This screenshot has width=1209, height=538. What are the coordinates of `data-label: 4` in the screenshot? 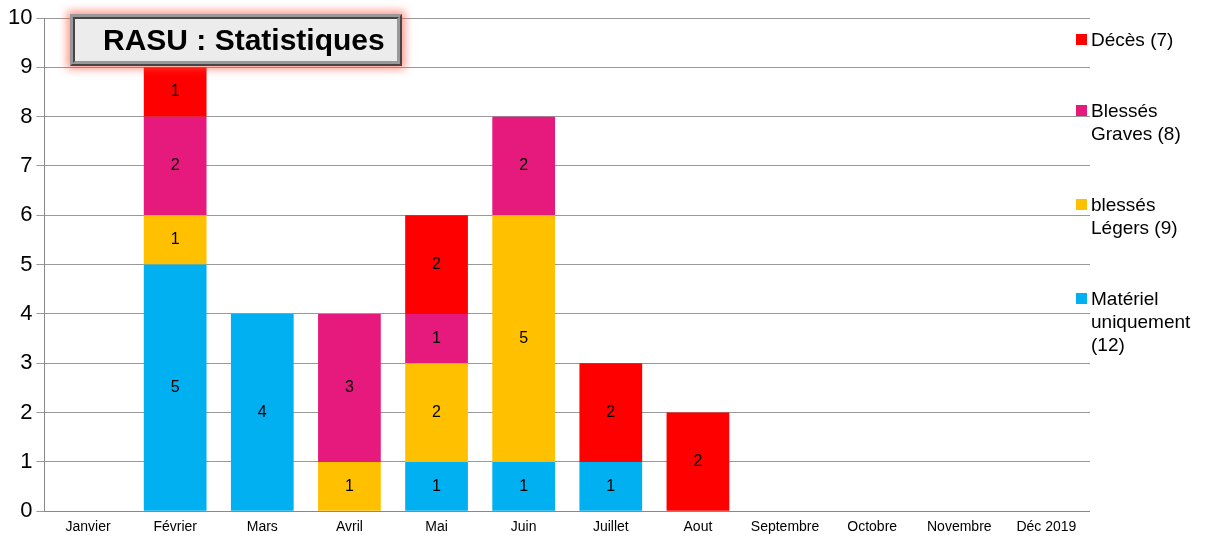 It's located at (262, 411).